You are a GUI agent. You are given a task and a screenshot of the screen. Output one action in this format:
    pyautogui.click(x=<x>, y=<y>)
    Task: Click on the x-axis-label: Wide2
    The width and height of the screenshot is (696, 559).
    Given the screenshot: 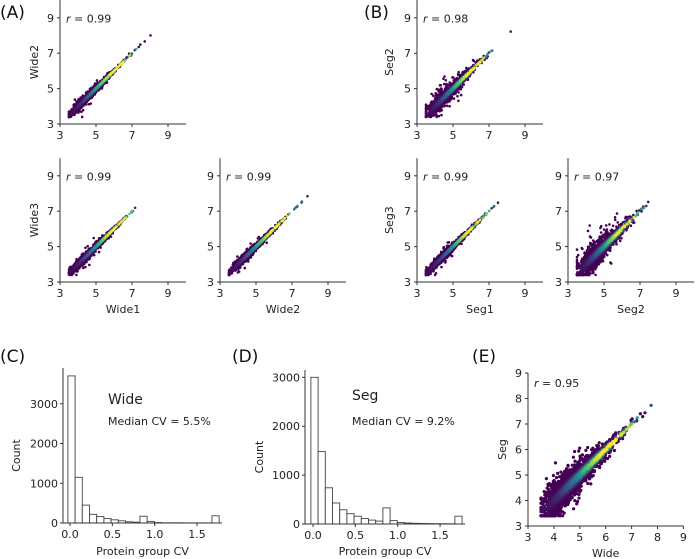 What is the action you would take?
    pyautogui.click(x=283, y=309)
    